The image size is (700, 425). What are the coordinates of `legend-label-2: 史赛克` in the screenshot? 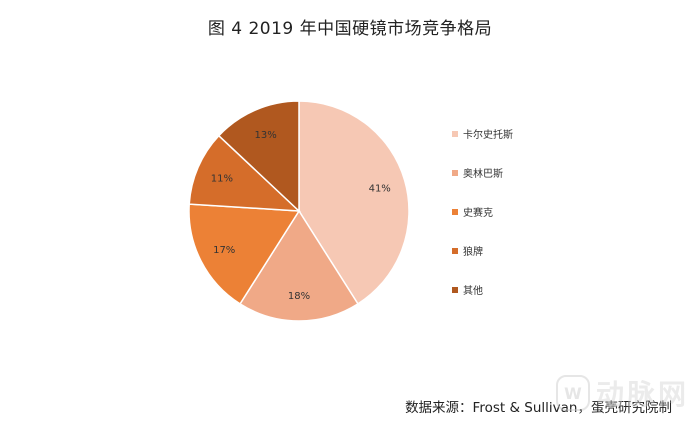 It's located at (478, 213).